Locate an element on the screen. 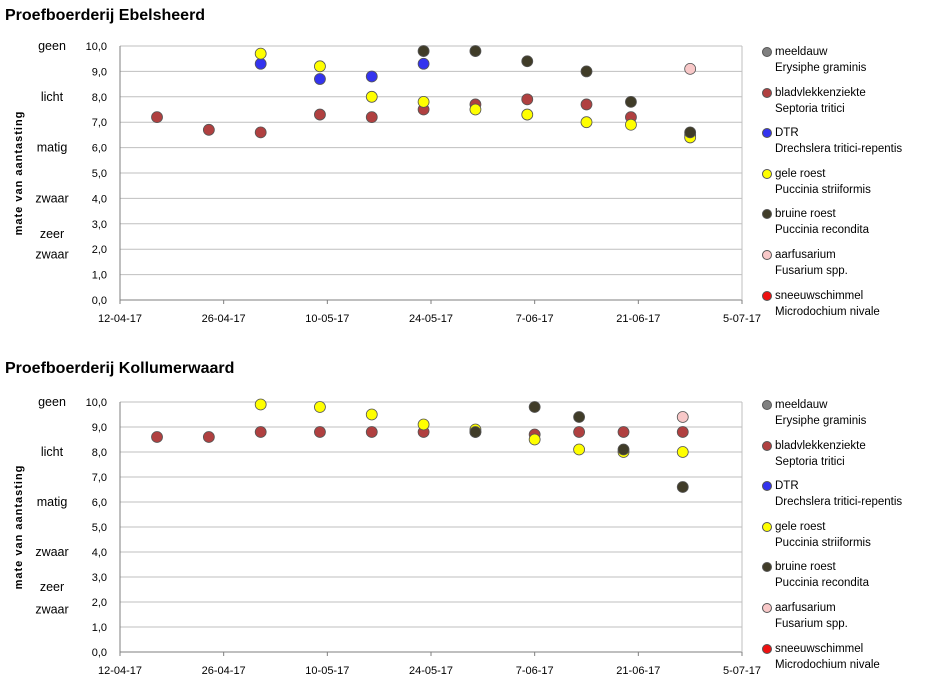 Image resolution: width=936 pixels, height=685 pixels. legend-series-name: sneeuwschimmel is located at coordinates (819, 648).